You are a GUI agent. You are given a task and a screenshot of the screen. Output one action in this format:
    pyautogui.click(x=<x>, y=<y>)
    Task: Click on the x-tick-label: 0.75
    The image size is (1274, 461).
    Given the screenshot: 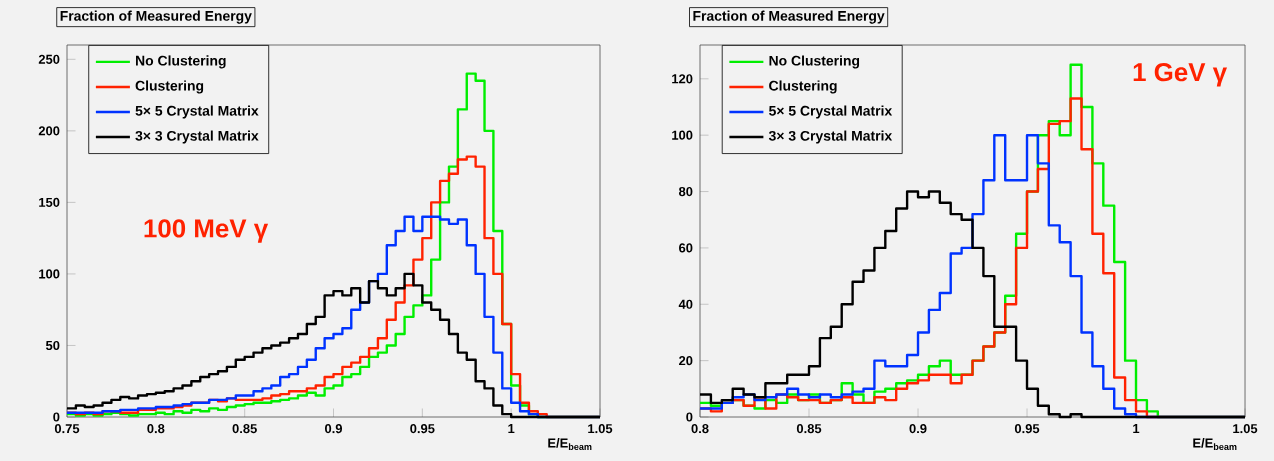 What is the action you would take?
    pyautogui.click(x=67, y=429)
    